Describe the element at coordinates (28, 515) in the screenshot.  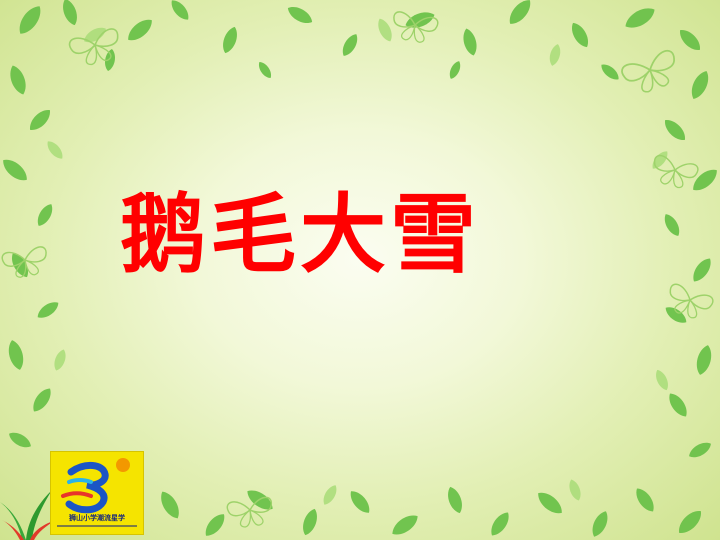
I see `grass-decoration` at that location.